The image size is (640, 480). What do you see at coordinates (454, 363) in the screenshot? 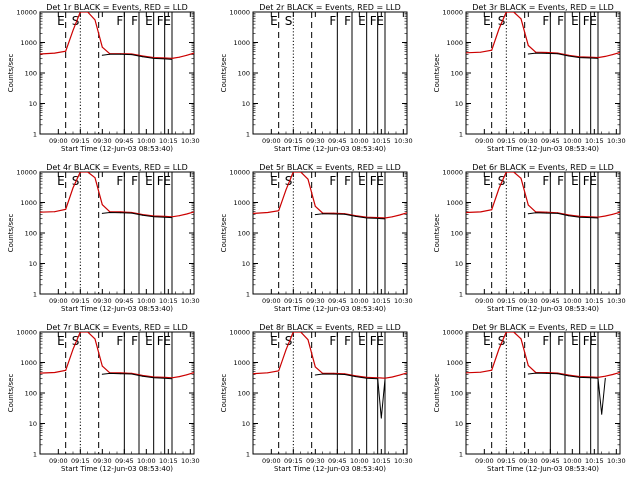
I see `y-tick-label: 1000` at bounding box center [454, 363].